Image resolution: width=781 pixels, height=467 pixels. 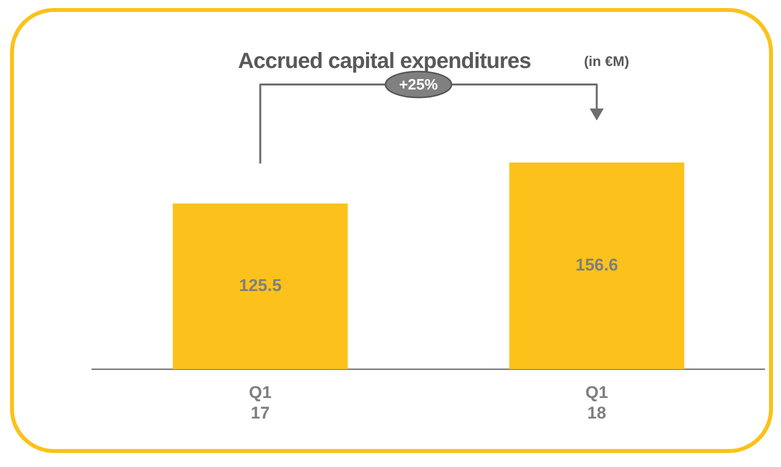 What do you see at coordinates (384, 61) in the screenshot?
I see `chart-title: Accrued capital expenditures` at bounding box center [384, 61].